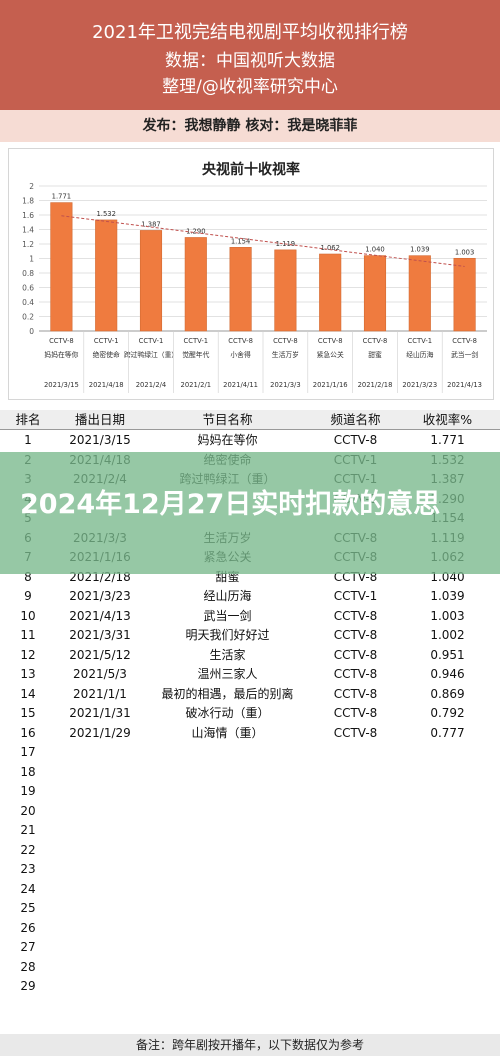  What do you see at coordinates (447, 693) in the screenshot?
I see `rating-cell: 0.869` at bounding box center [447, 693].